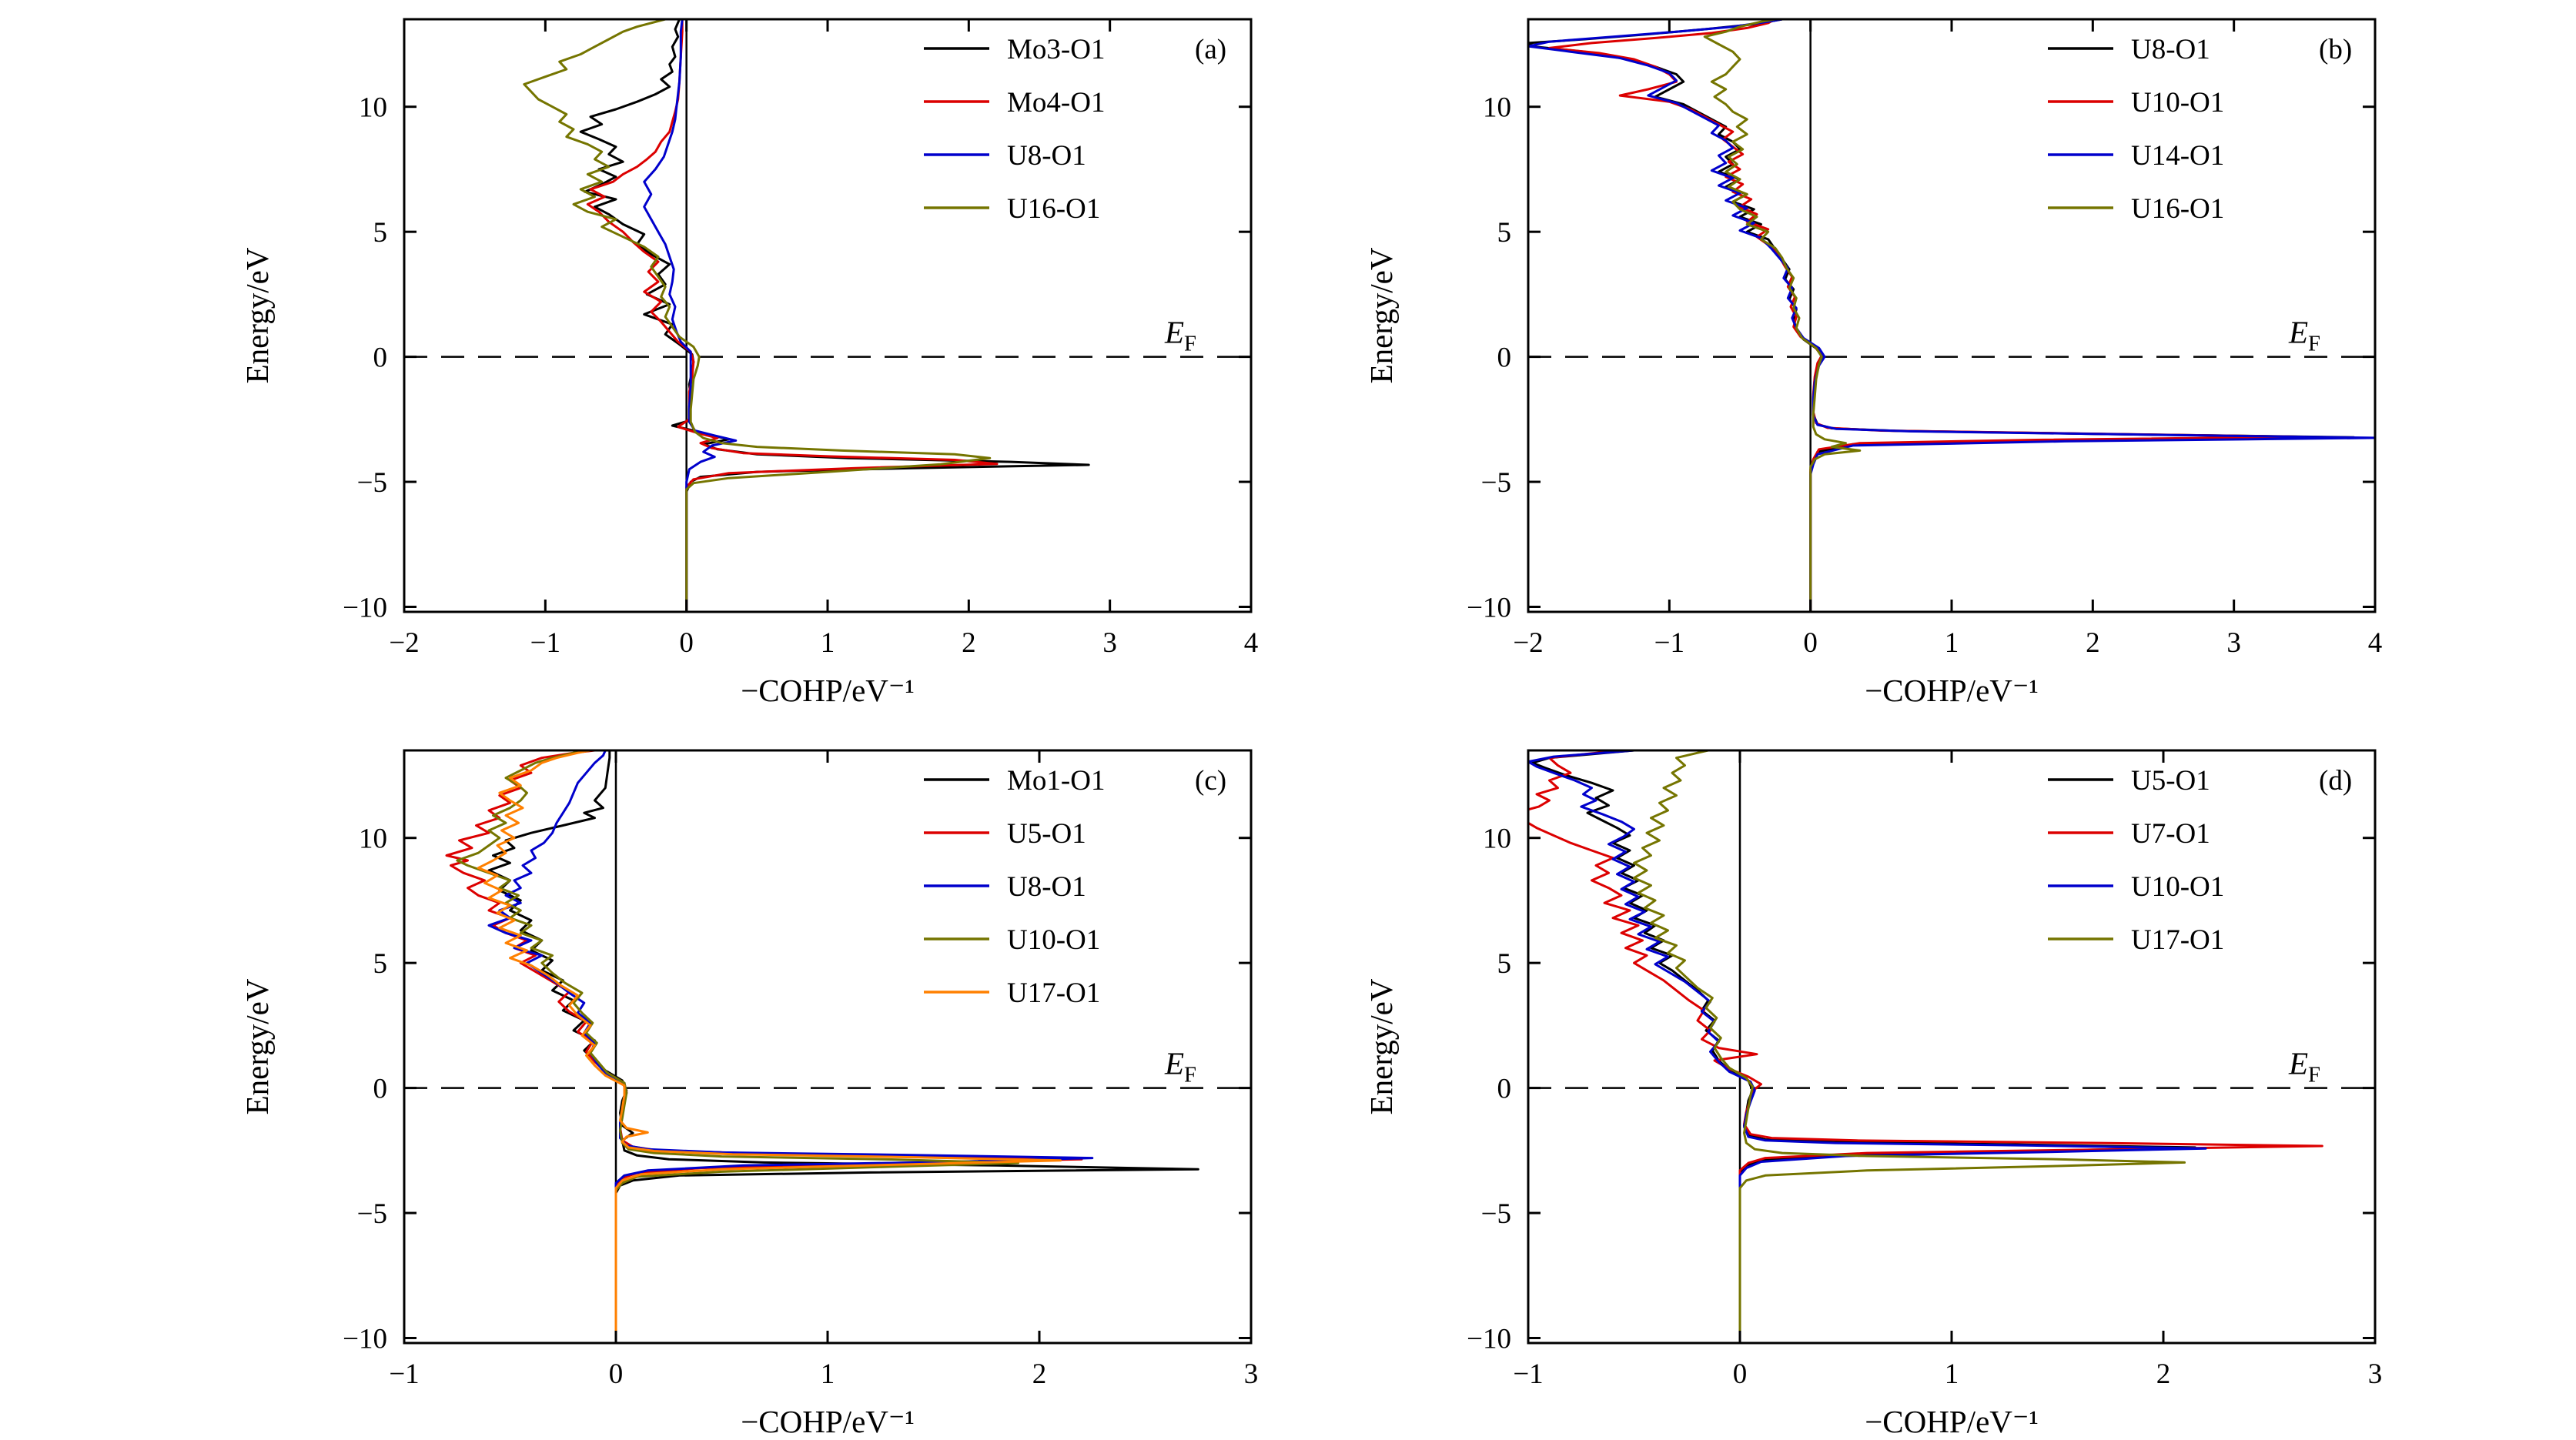 This screenshot has height=1440, width=2576. Describe the element at coordinates (1056, 49) in the screenshot. I see `legend-label-mo3-o1: Mo3-O1` at that location.